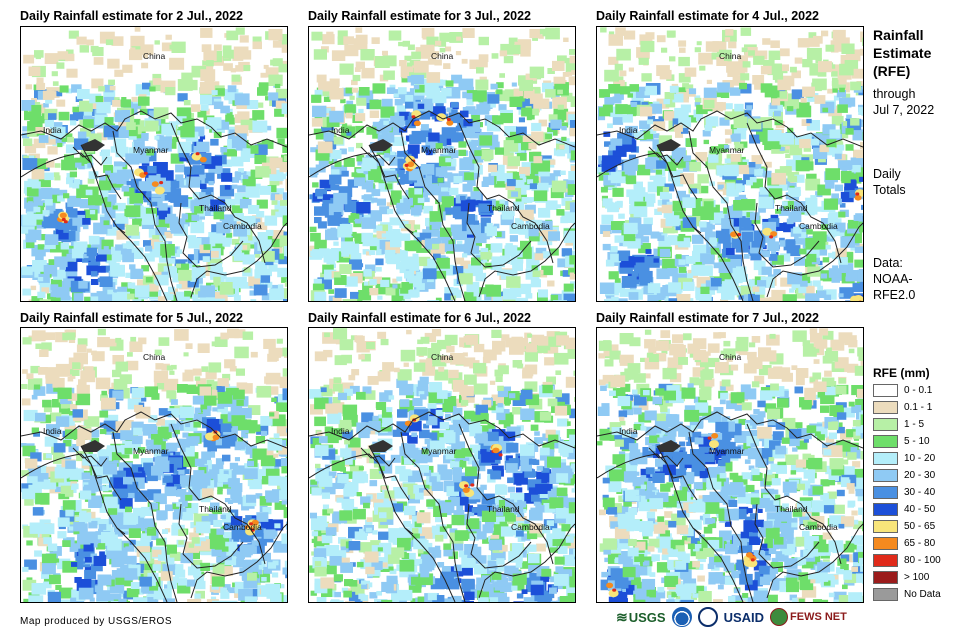 The image size is (967, 639). What do you see at coordinates (441, 117) in the screenshot?
I see `heavy-rain-spot` at bounding box center [441, 117].